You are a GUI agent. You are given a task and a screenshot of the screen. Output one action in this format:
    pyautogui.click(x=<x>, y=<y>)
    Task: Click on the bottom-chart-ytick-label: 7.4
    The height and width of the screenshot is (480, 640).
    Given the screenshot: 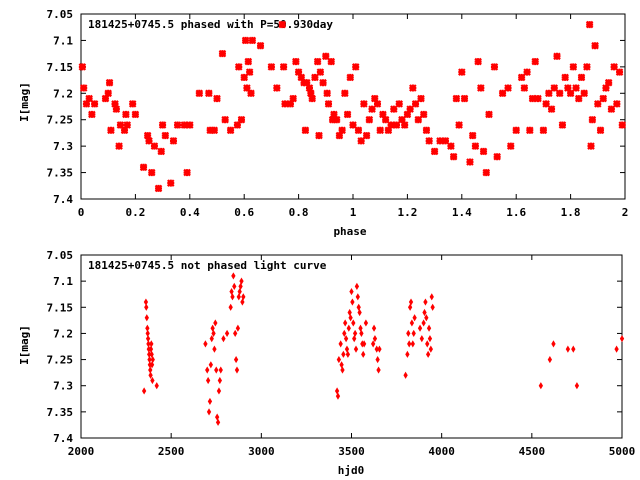 What is the action you would take?
    pyautogui.click(x=63, y=438)
    